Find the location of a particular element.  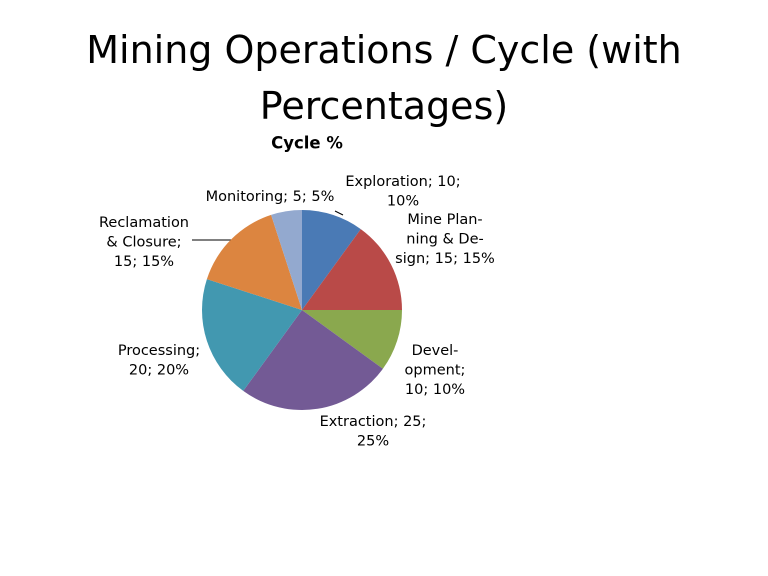

data-label: opment; is located at coordinates (435, 371).